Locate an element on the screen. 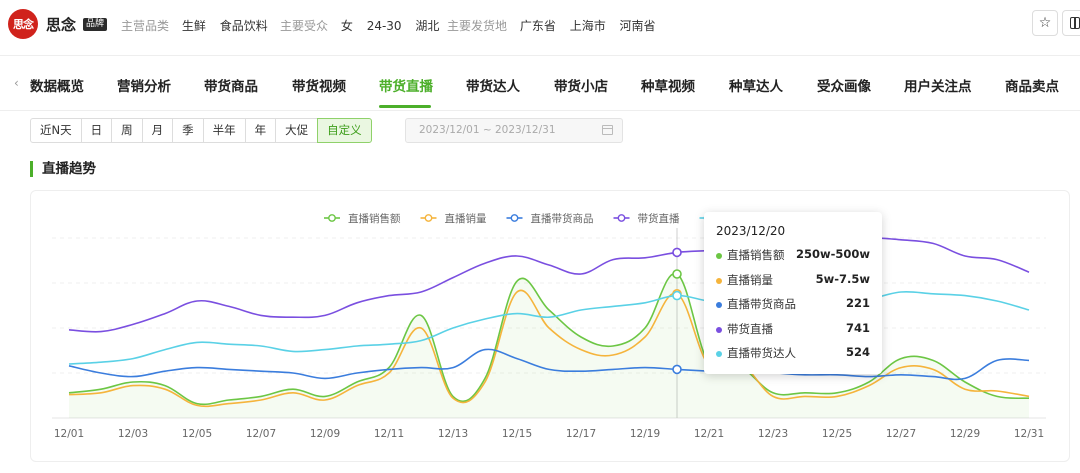 This screenshot has width=1080, height=473. period-quarter: 季 is located at coordinates (188, 130).